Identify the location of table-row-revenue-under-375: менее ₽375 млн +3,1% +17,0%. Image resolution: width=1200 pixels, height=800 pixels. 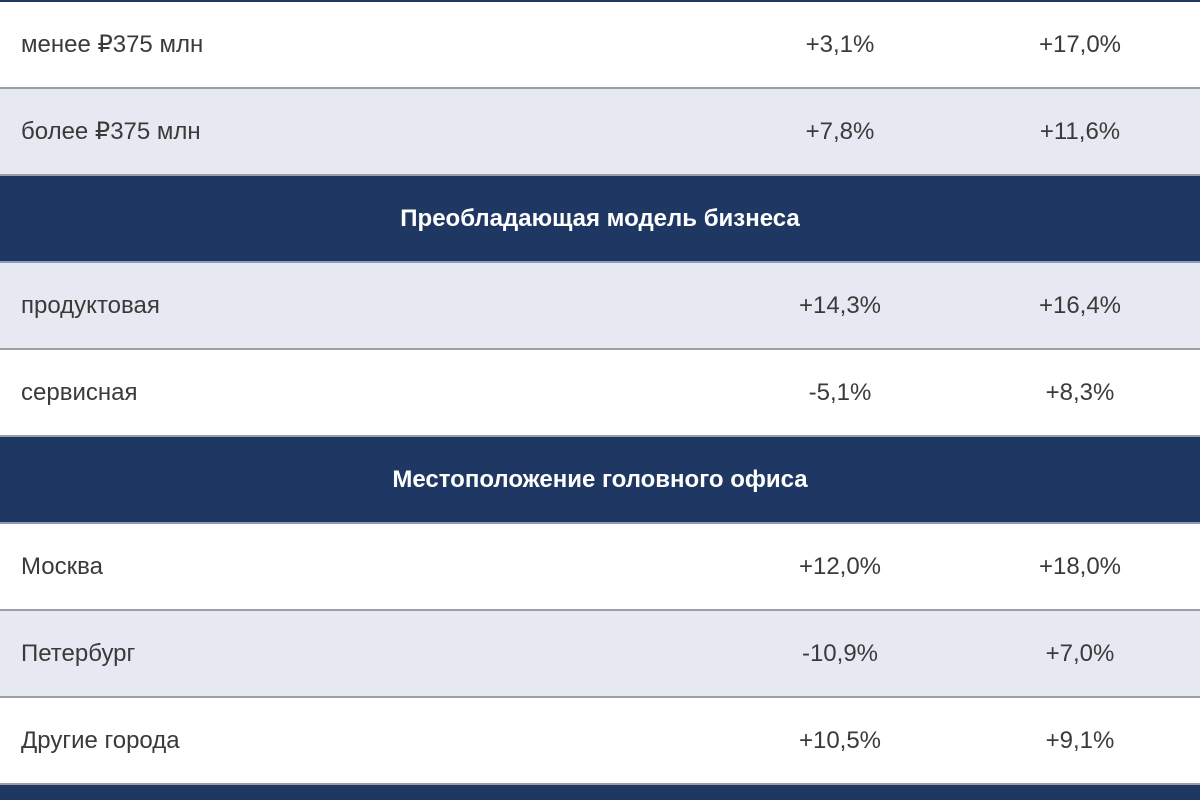
(600, 45).